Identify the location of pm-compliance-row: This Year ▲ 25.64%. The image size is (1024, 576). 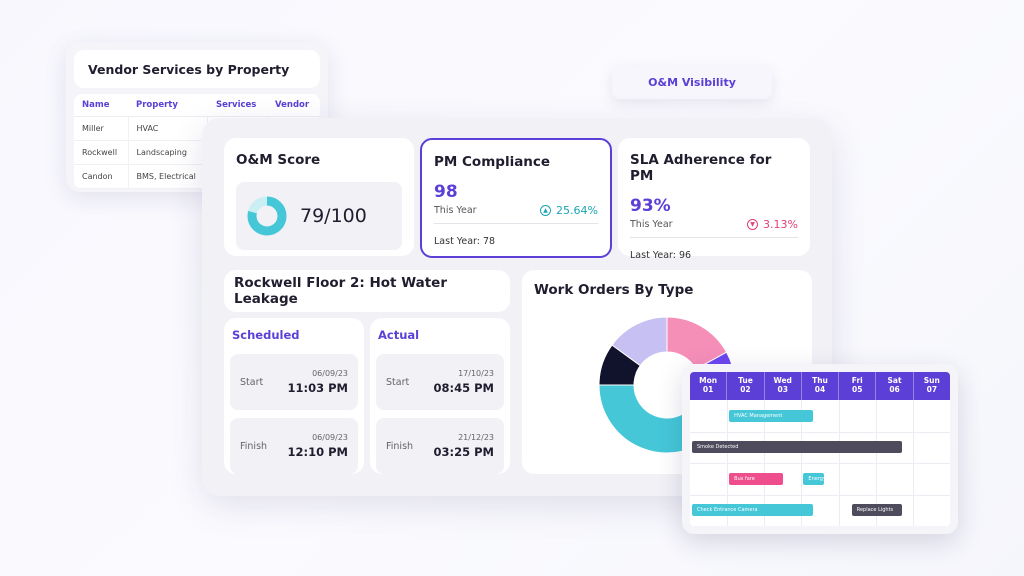
(516, 214).